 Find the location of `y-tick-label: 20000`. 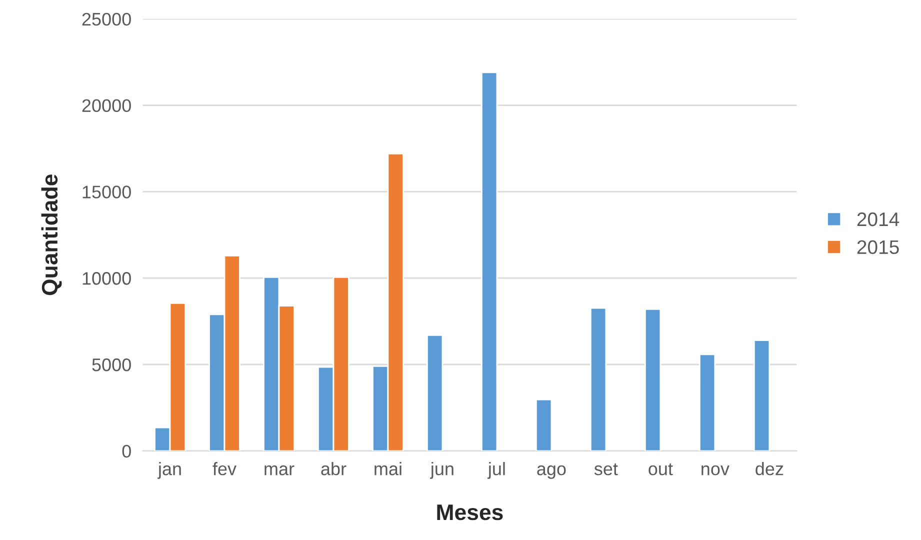

y-tick-label: 20000 is located at coordinates (106, 105).